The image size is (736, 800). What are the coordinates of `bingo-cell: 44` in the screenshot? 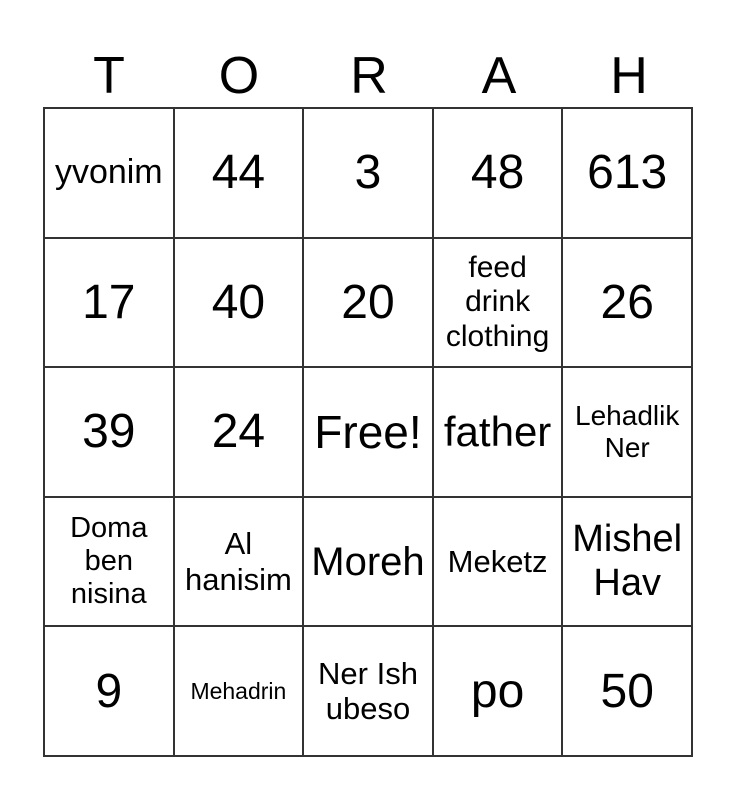 It's located at (238, 173).